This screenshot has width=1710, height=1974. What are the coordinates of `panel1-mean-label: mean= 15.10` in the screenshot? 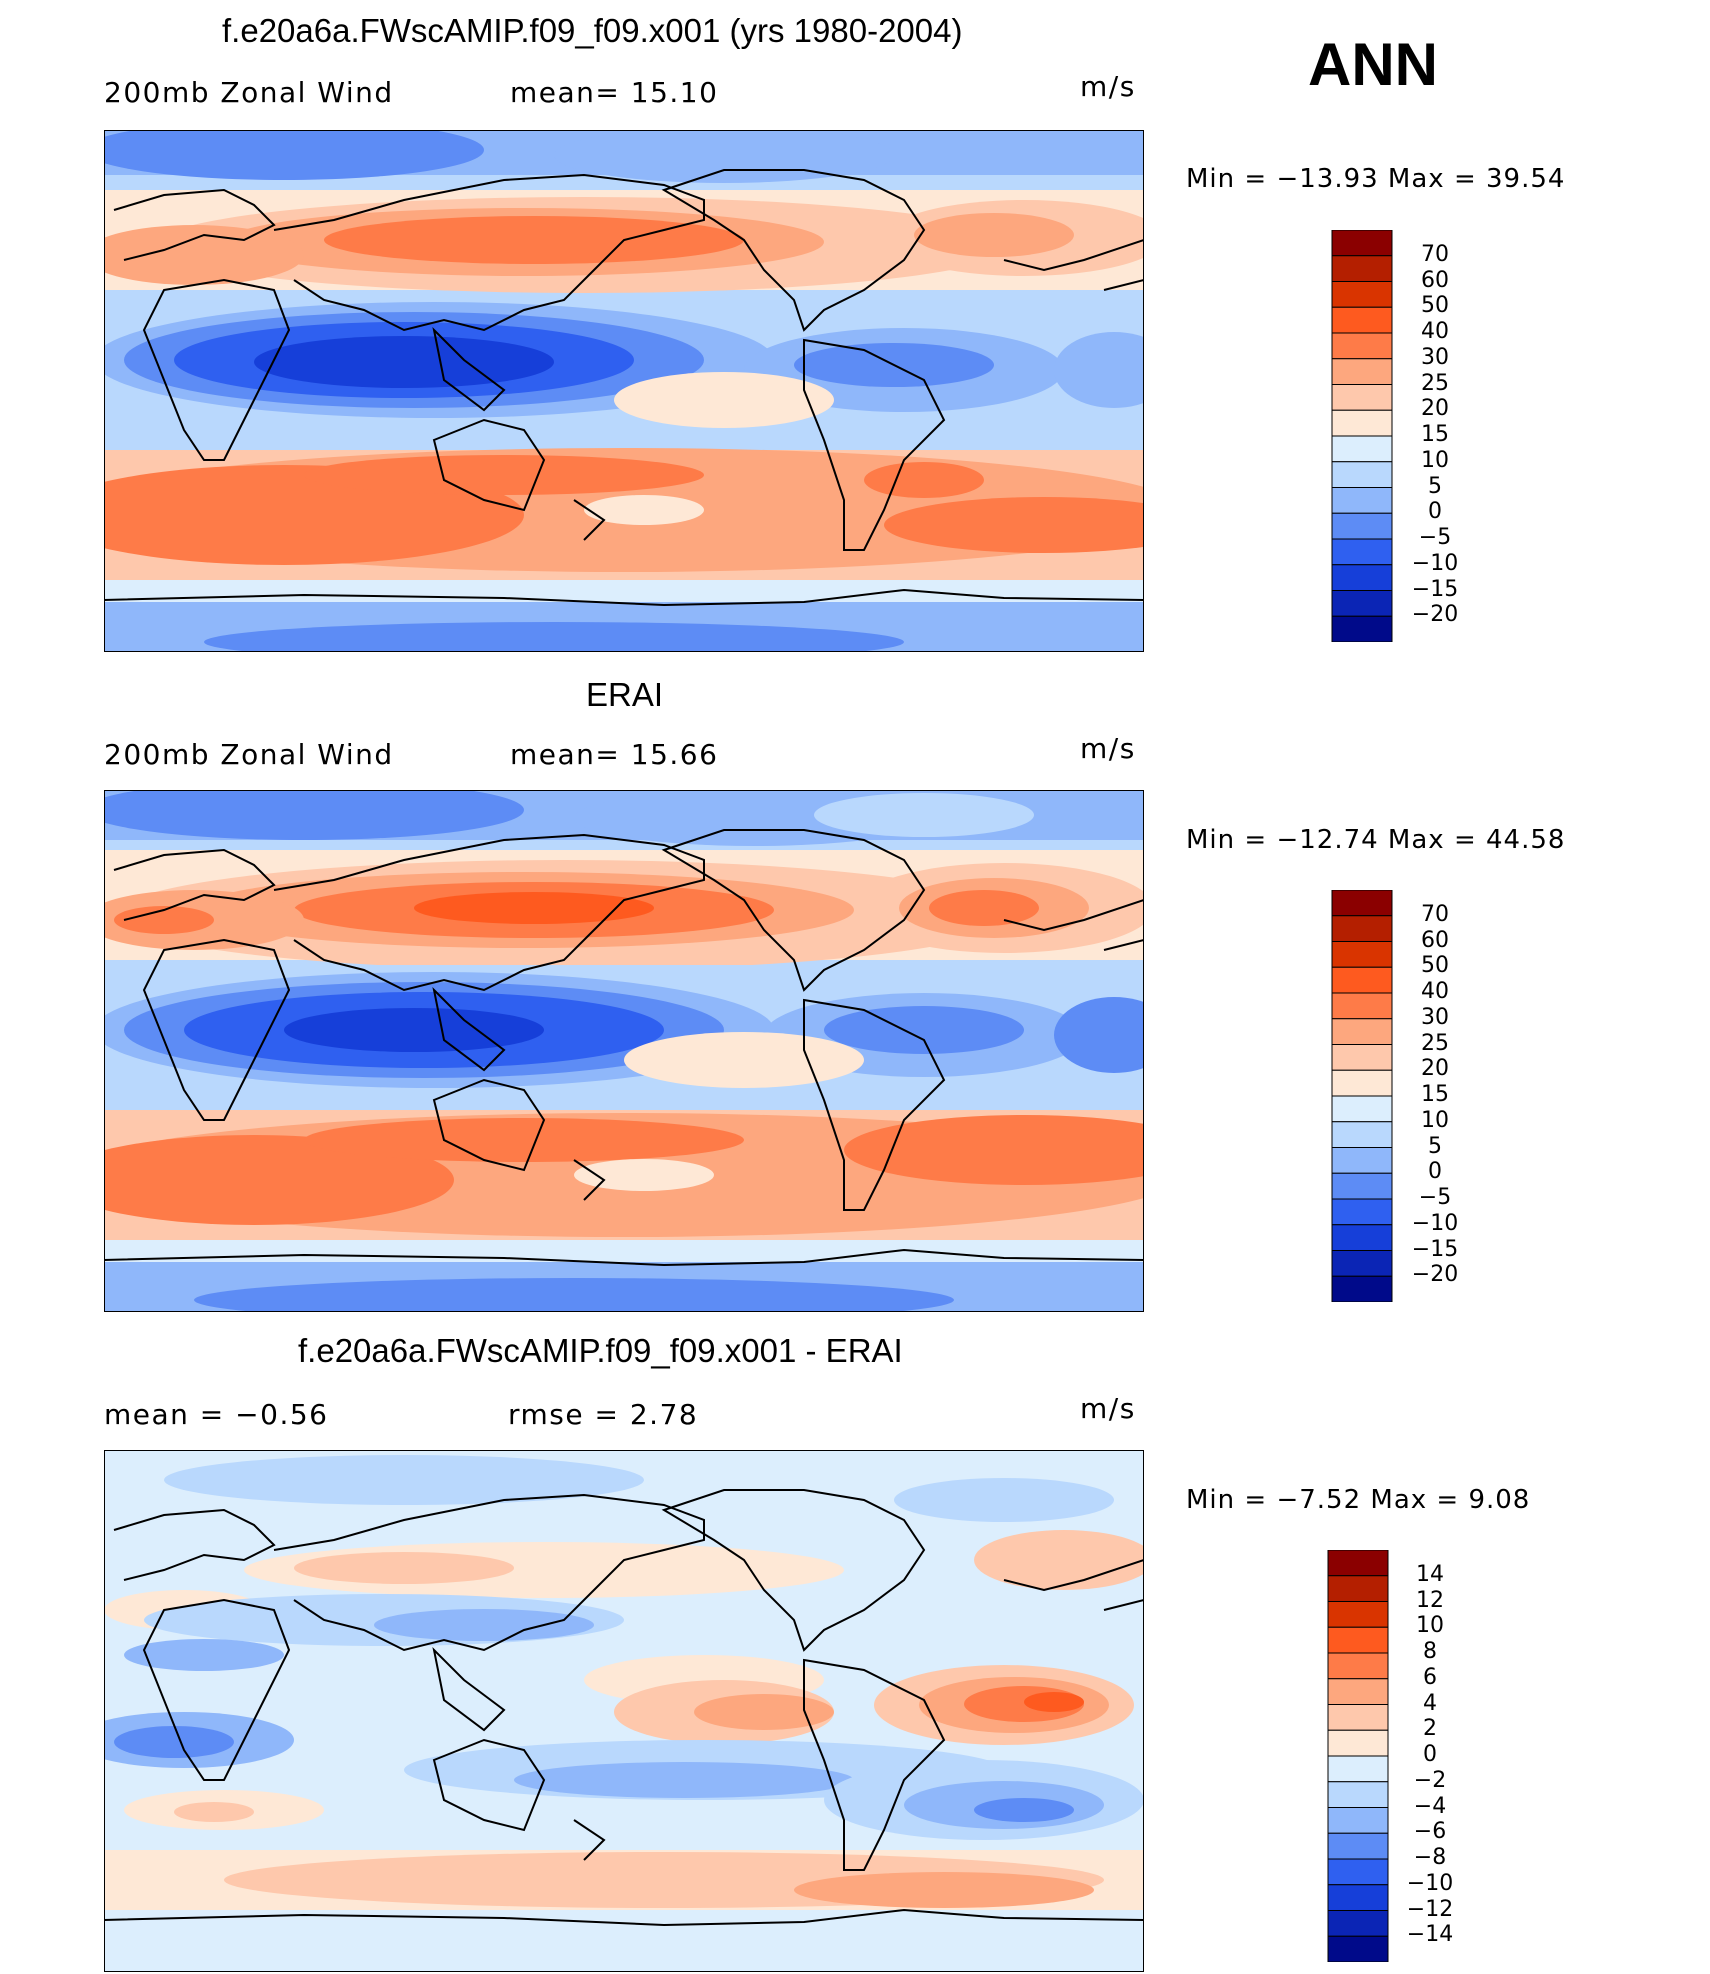 It's located at (614, 92).